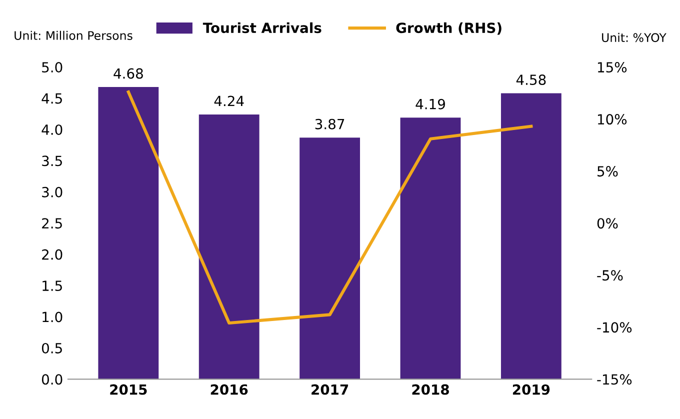  Describe the element at coordinates (52, 223) in the screenshot. I see `y-tick-label: 2.5` at that location.